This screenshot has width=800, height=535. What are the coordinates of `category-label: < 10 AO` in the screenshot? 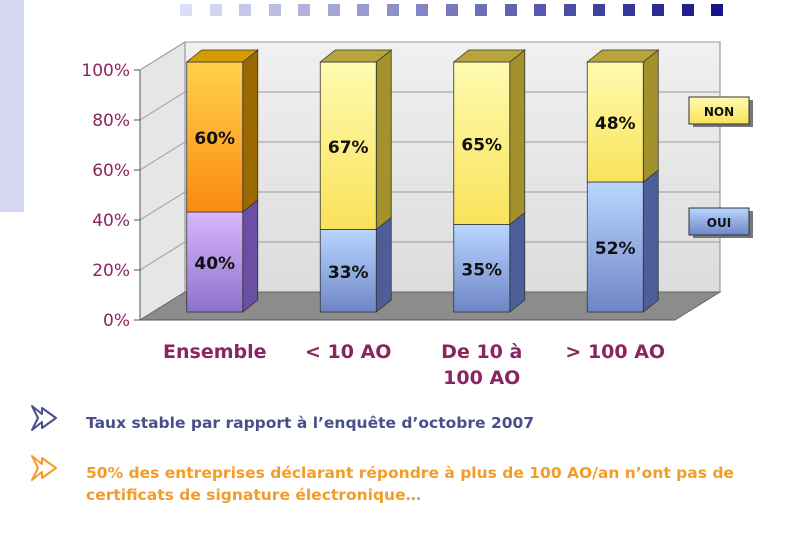 It's located at (348, 352).